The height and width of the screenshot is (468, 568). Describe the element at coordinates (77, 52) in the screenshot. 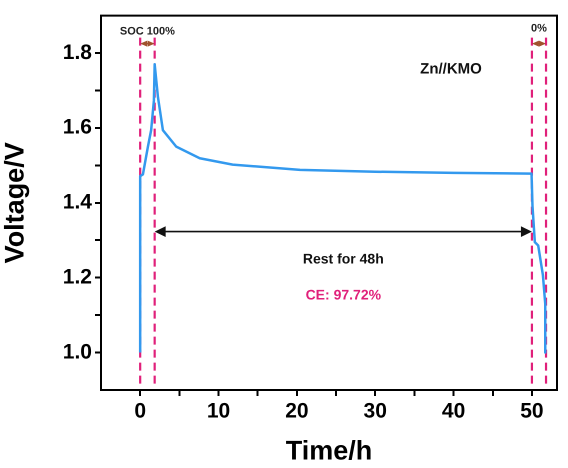

I see `y-tick-label: 1.8` at that location.